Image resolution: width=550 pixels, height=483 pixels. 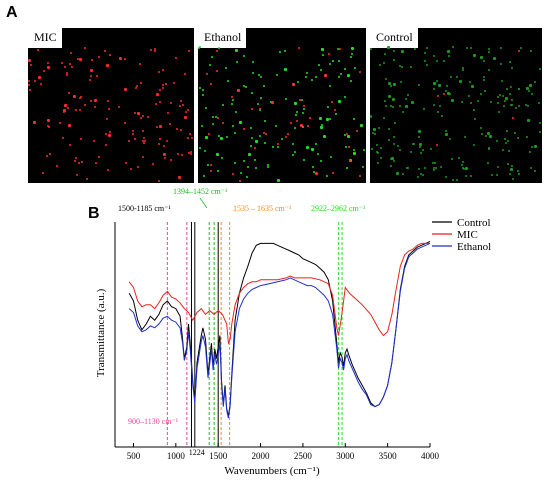 What do you see at coordinates (474, 223) in the screenshot?
I see `legend-label: Control` at bounding box center [474, 223].